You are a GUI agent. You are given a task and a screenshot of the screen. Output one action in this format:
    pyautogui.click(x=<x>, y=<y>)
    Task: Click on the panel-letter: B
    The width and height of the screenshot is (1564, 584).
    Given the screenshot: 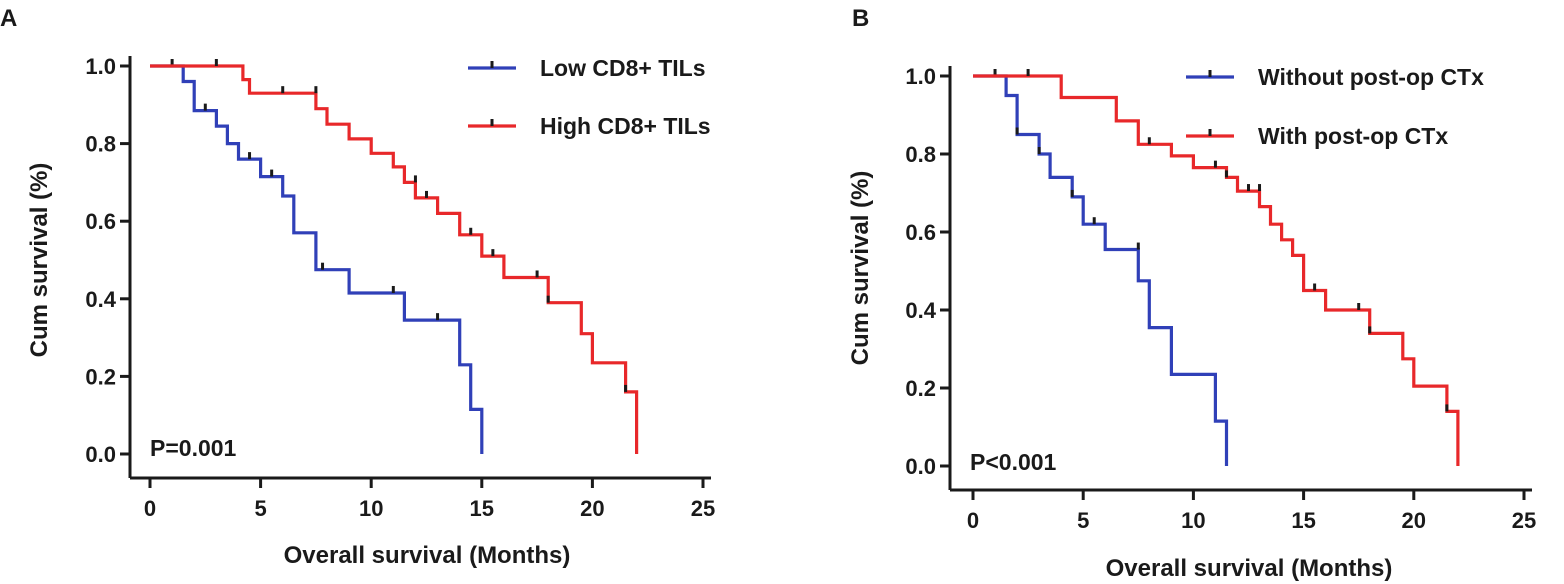 What is the action you would take?
    pyautogui.click(x=860, y=18)
    